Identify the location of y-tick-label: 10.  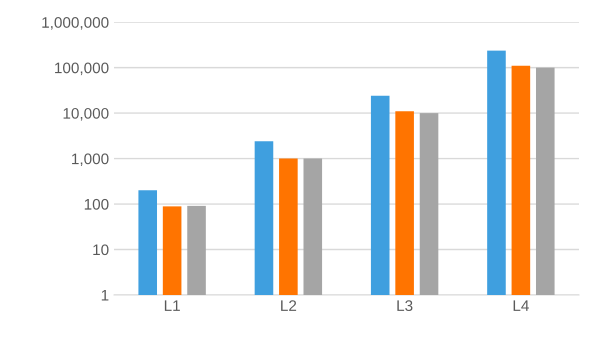
(101, 250).